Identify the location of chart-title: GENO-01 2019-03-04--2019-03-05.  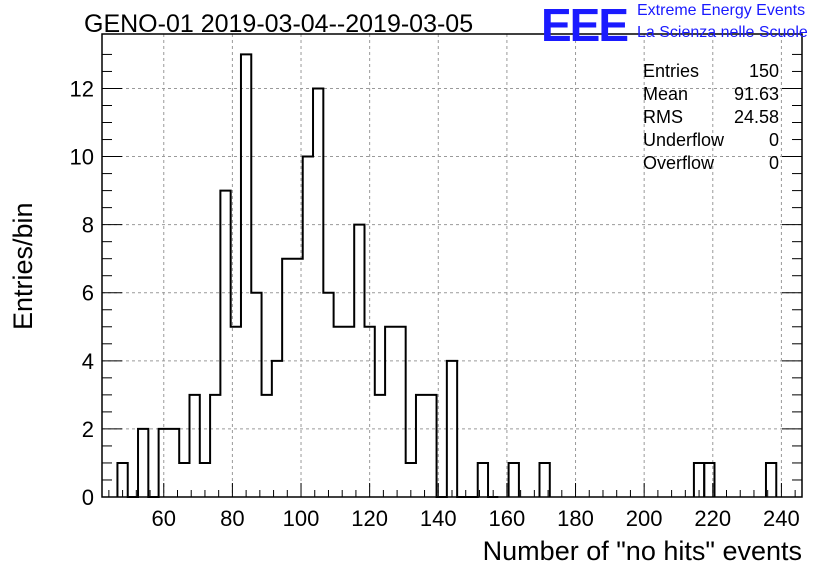
(279, 24).